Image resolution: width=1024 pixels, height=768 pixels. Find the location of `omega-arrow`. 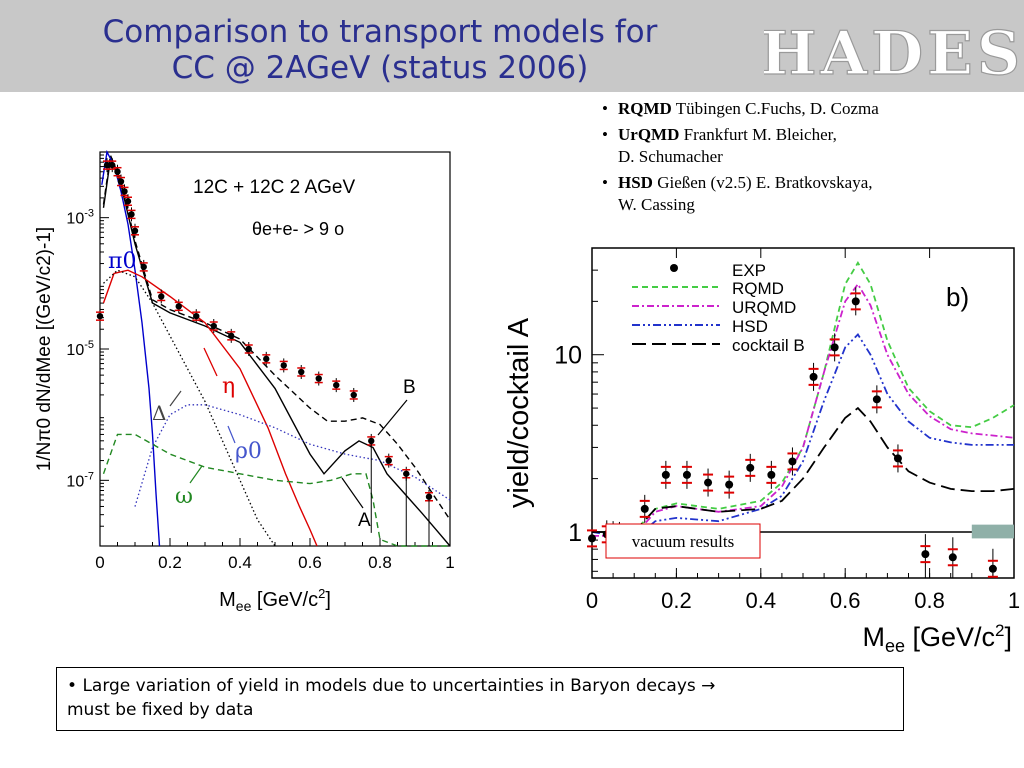

omega-arrow is located at coordinates (196, 474).